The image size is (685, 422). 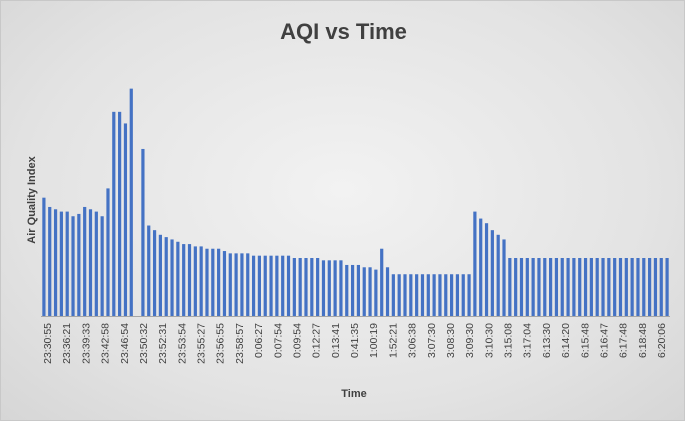 What do you see at coordinates (353, 394) in the screenshot?
I see `x-axis-title: Time` at bounding box center [353, 394].